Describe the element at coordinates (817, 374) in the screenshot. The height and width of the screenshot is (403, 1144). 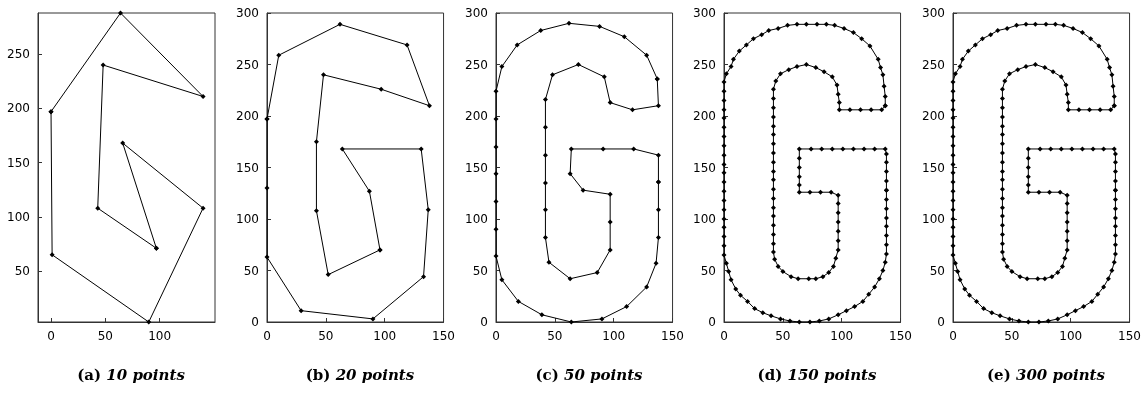
I see `text: (d) 150 points` at that location.